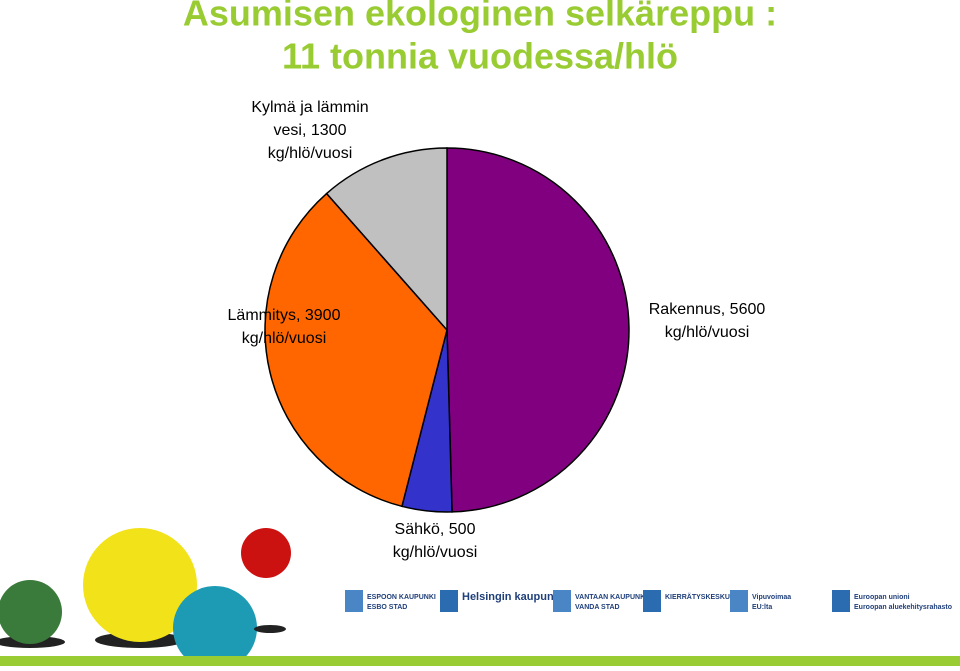 This screenshot has width=960, height=671. Describe the element at coordinates (387, 607) in the screenshot. I see `logo-text: ESBO STAD` at that location.